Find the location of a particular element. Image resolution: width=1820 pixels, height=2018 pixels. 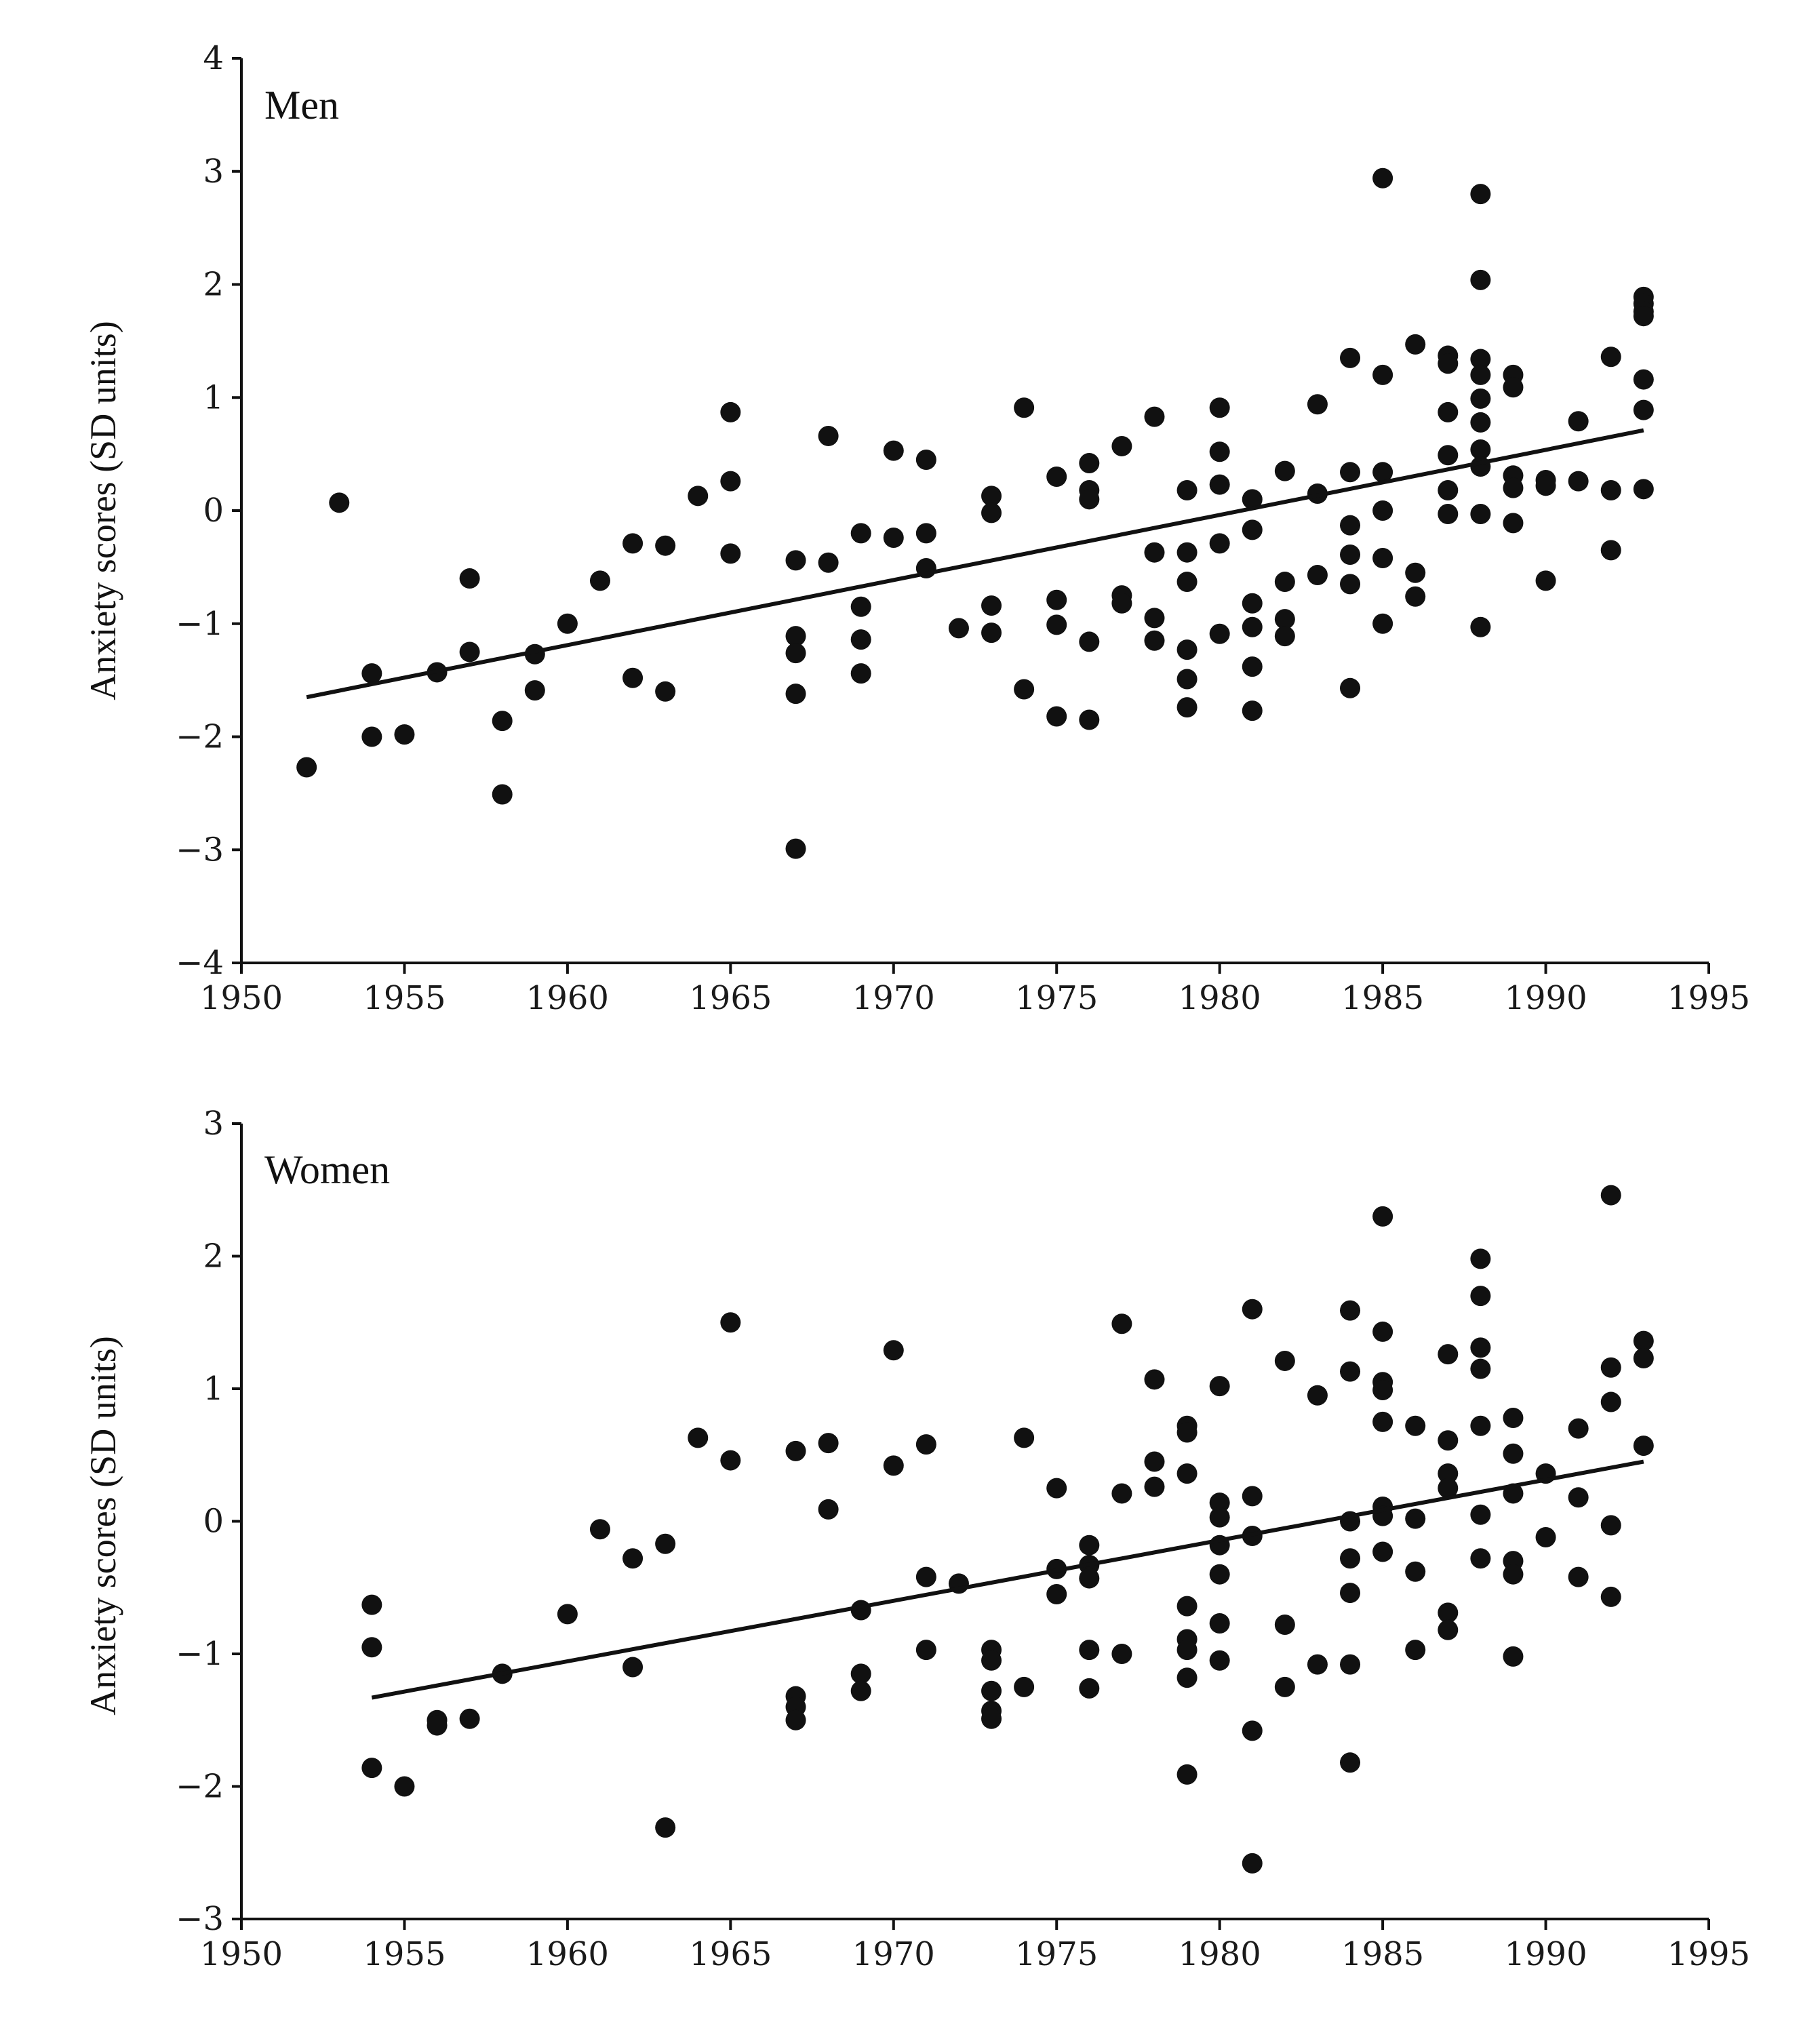

y-tick-label: −4 is located at coordinates (200, 963).